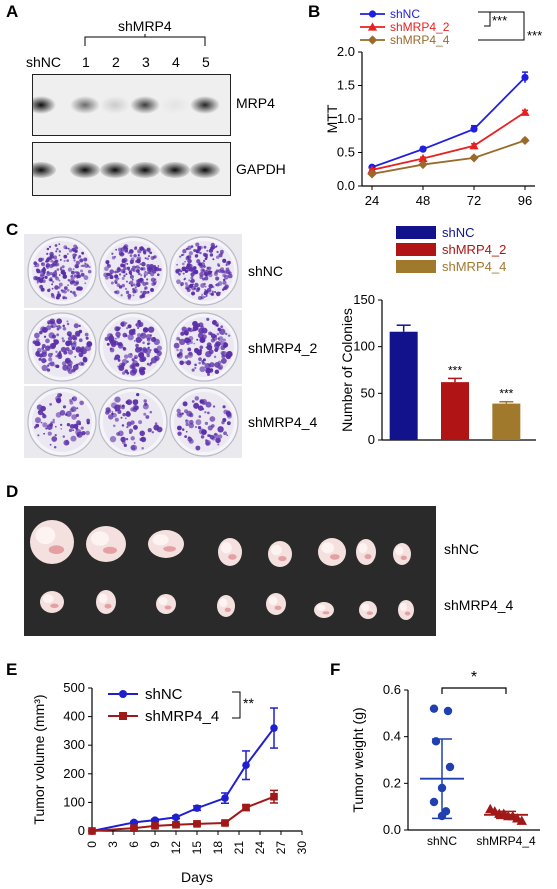  I want to click on x-tick-label: 72, so click(474, 200).